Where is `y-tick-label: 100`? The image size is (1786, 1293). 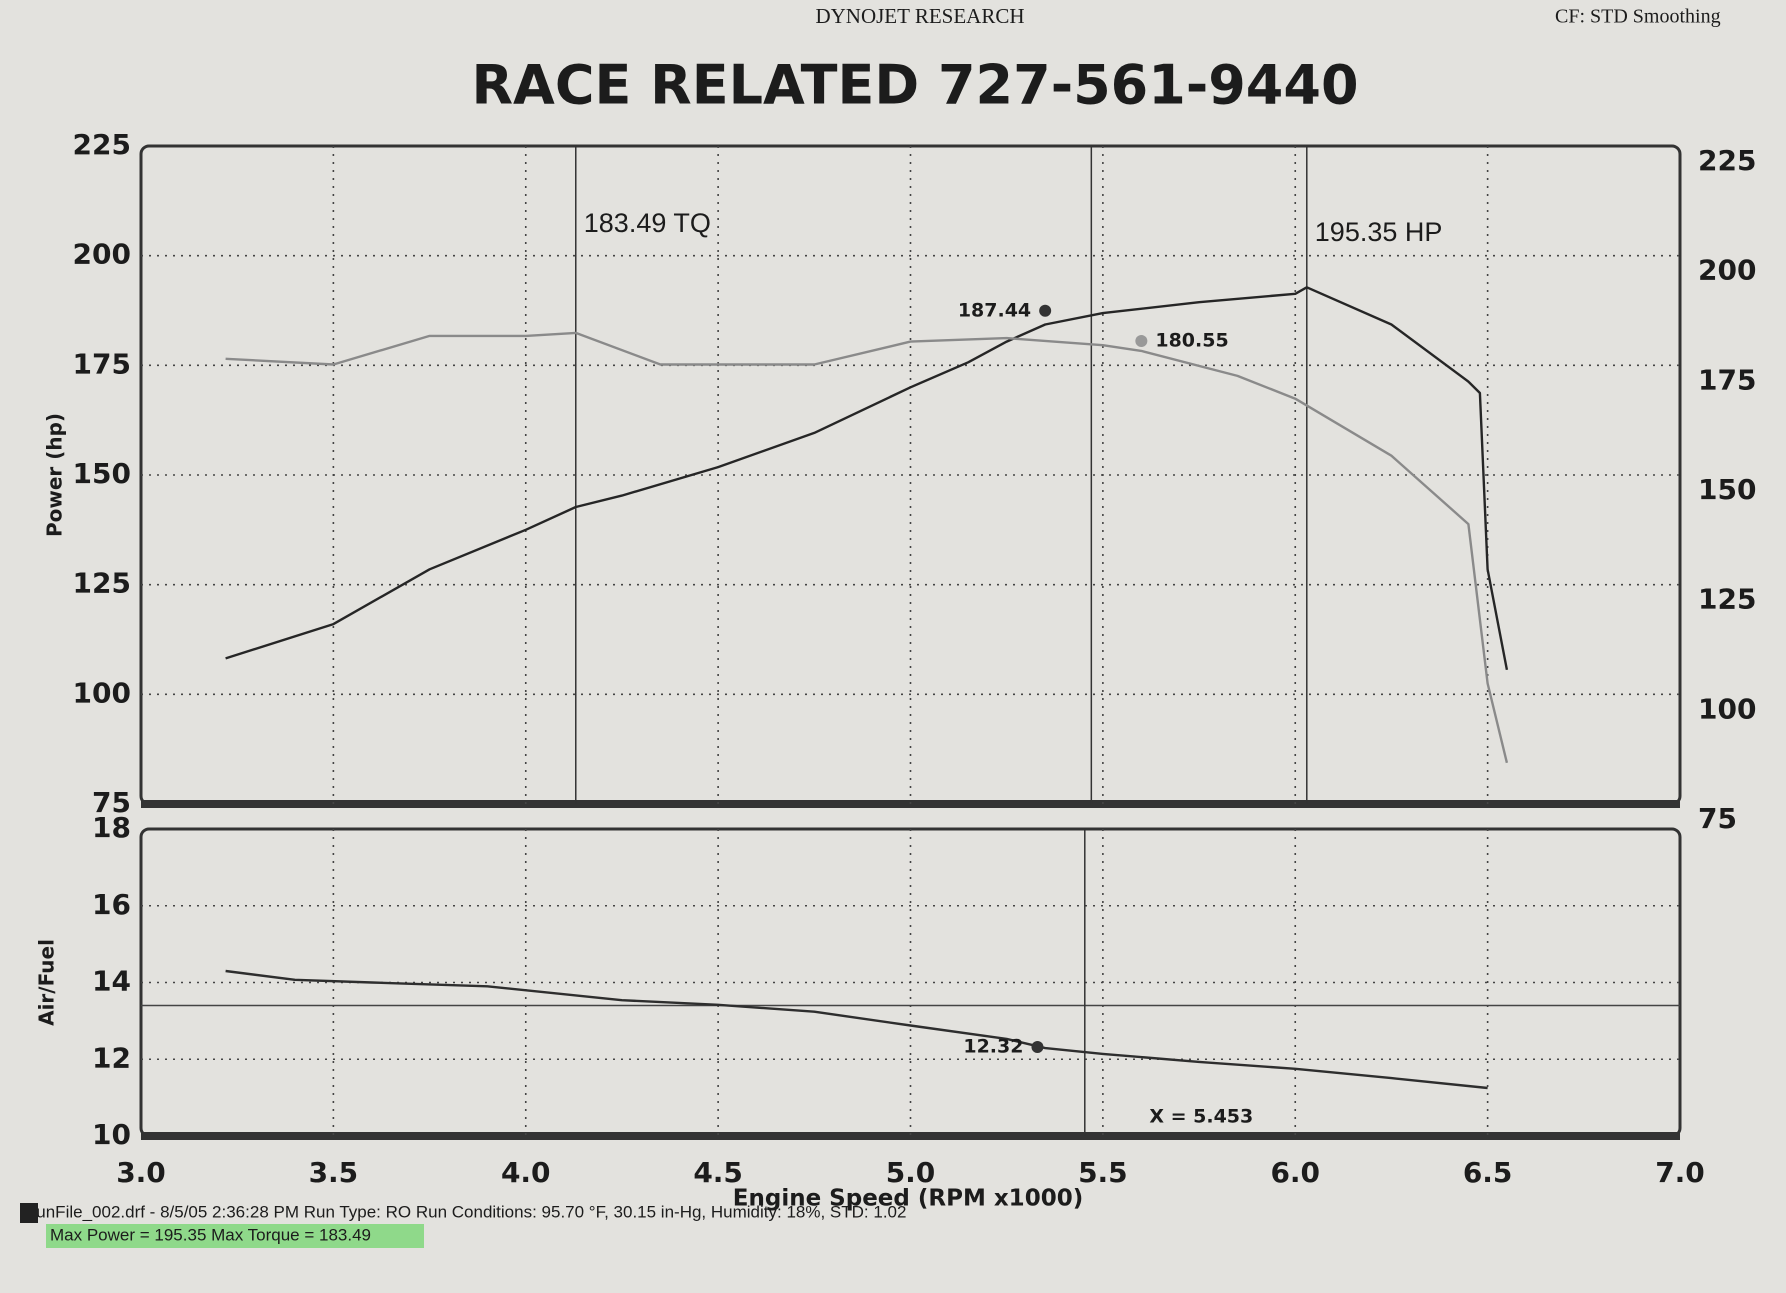
y-tick-label: 100 is located at coordinates (102, 692).